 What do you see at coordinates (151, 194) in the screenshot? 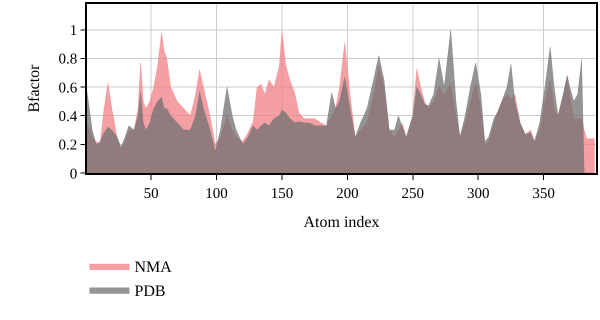
I see `x-tick-label: 50` at bounding box center [151, 194].